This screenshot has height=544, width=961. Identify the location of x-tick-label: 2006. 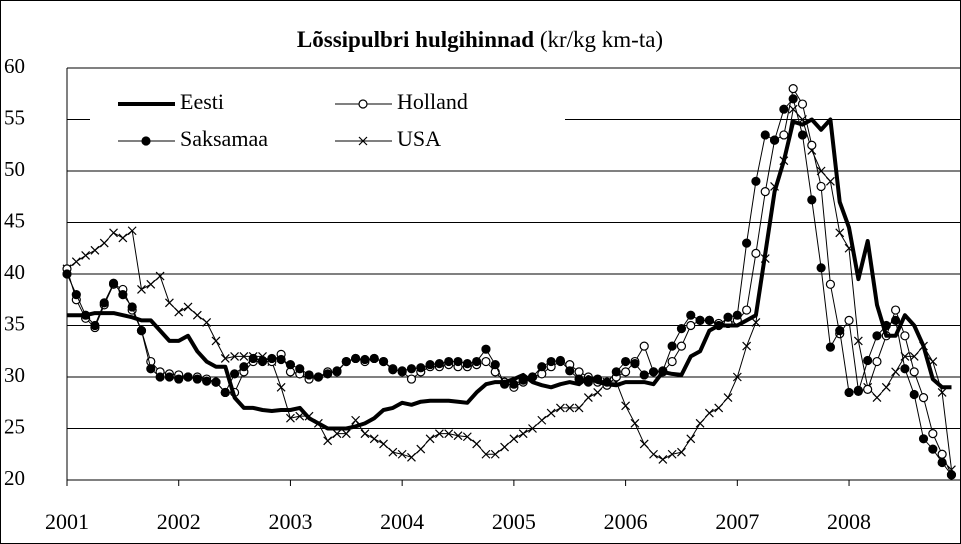
(626, 521).